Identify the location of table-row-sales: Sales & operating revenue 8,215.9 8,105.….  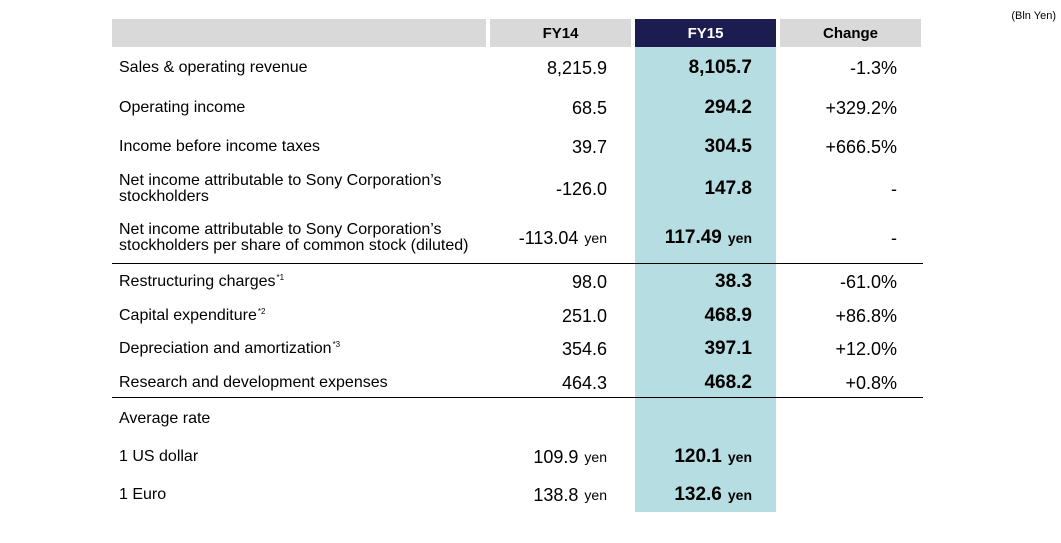
(530, 68).